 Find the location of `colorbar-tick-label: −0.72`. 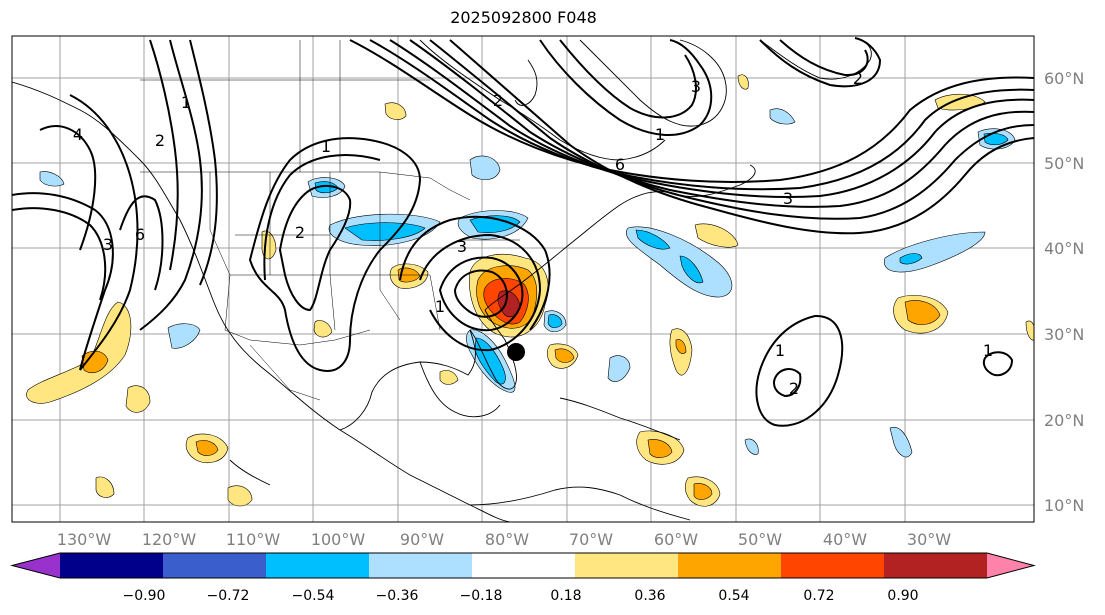

colorbar-tick-label: −0.72 is located at coordinates (228, 596).